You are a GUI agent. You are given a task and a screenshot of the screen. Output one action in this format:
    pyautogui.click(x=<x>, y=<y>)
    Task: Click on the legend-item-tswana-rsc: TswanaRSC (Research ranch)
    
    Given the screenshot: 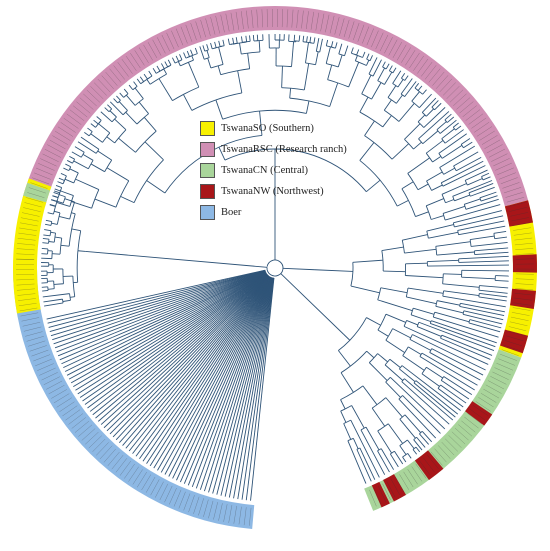 What is the action you would take?
    pyautogui.click(x=275, y=149)
    